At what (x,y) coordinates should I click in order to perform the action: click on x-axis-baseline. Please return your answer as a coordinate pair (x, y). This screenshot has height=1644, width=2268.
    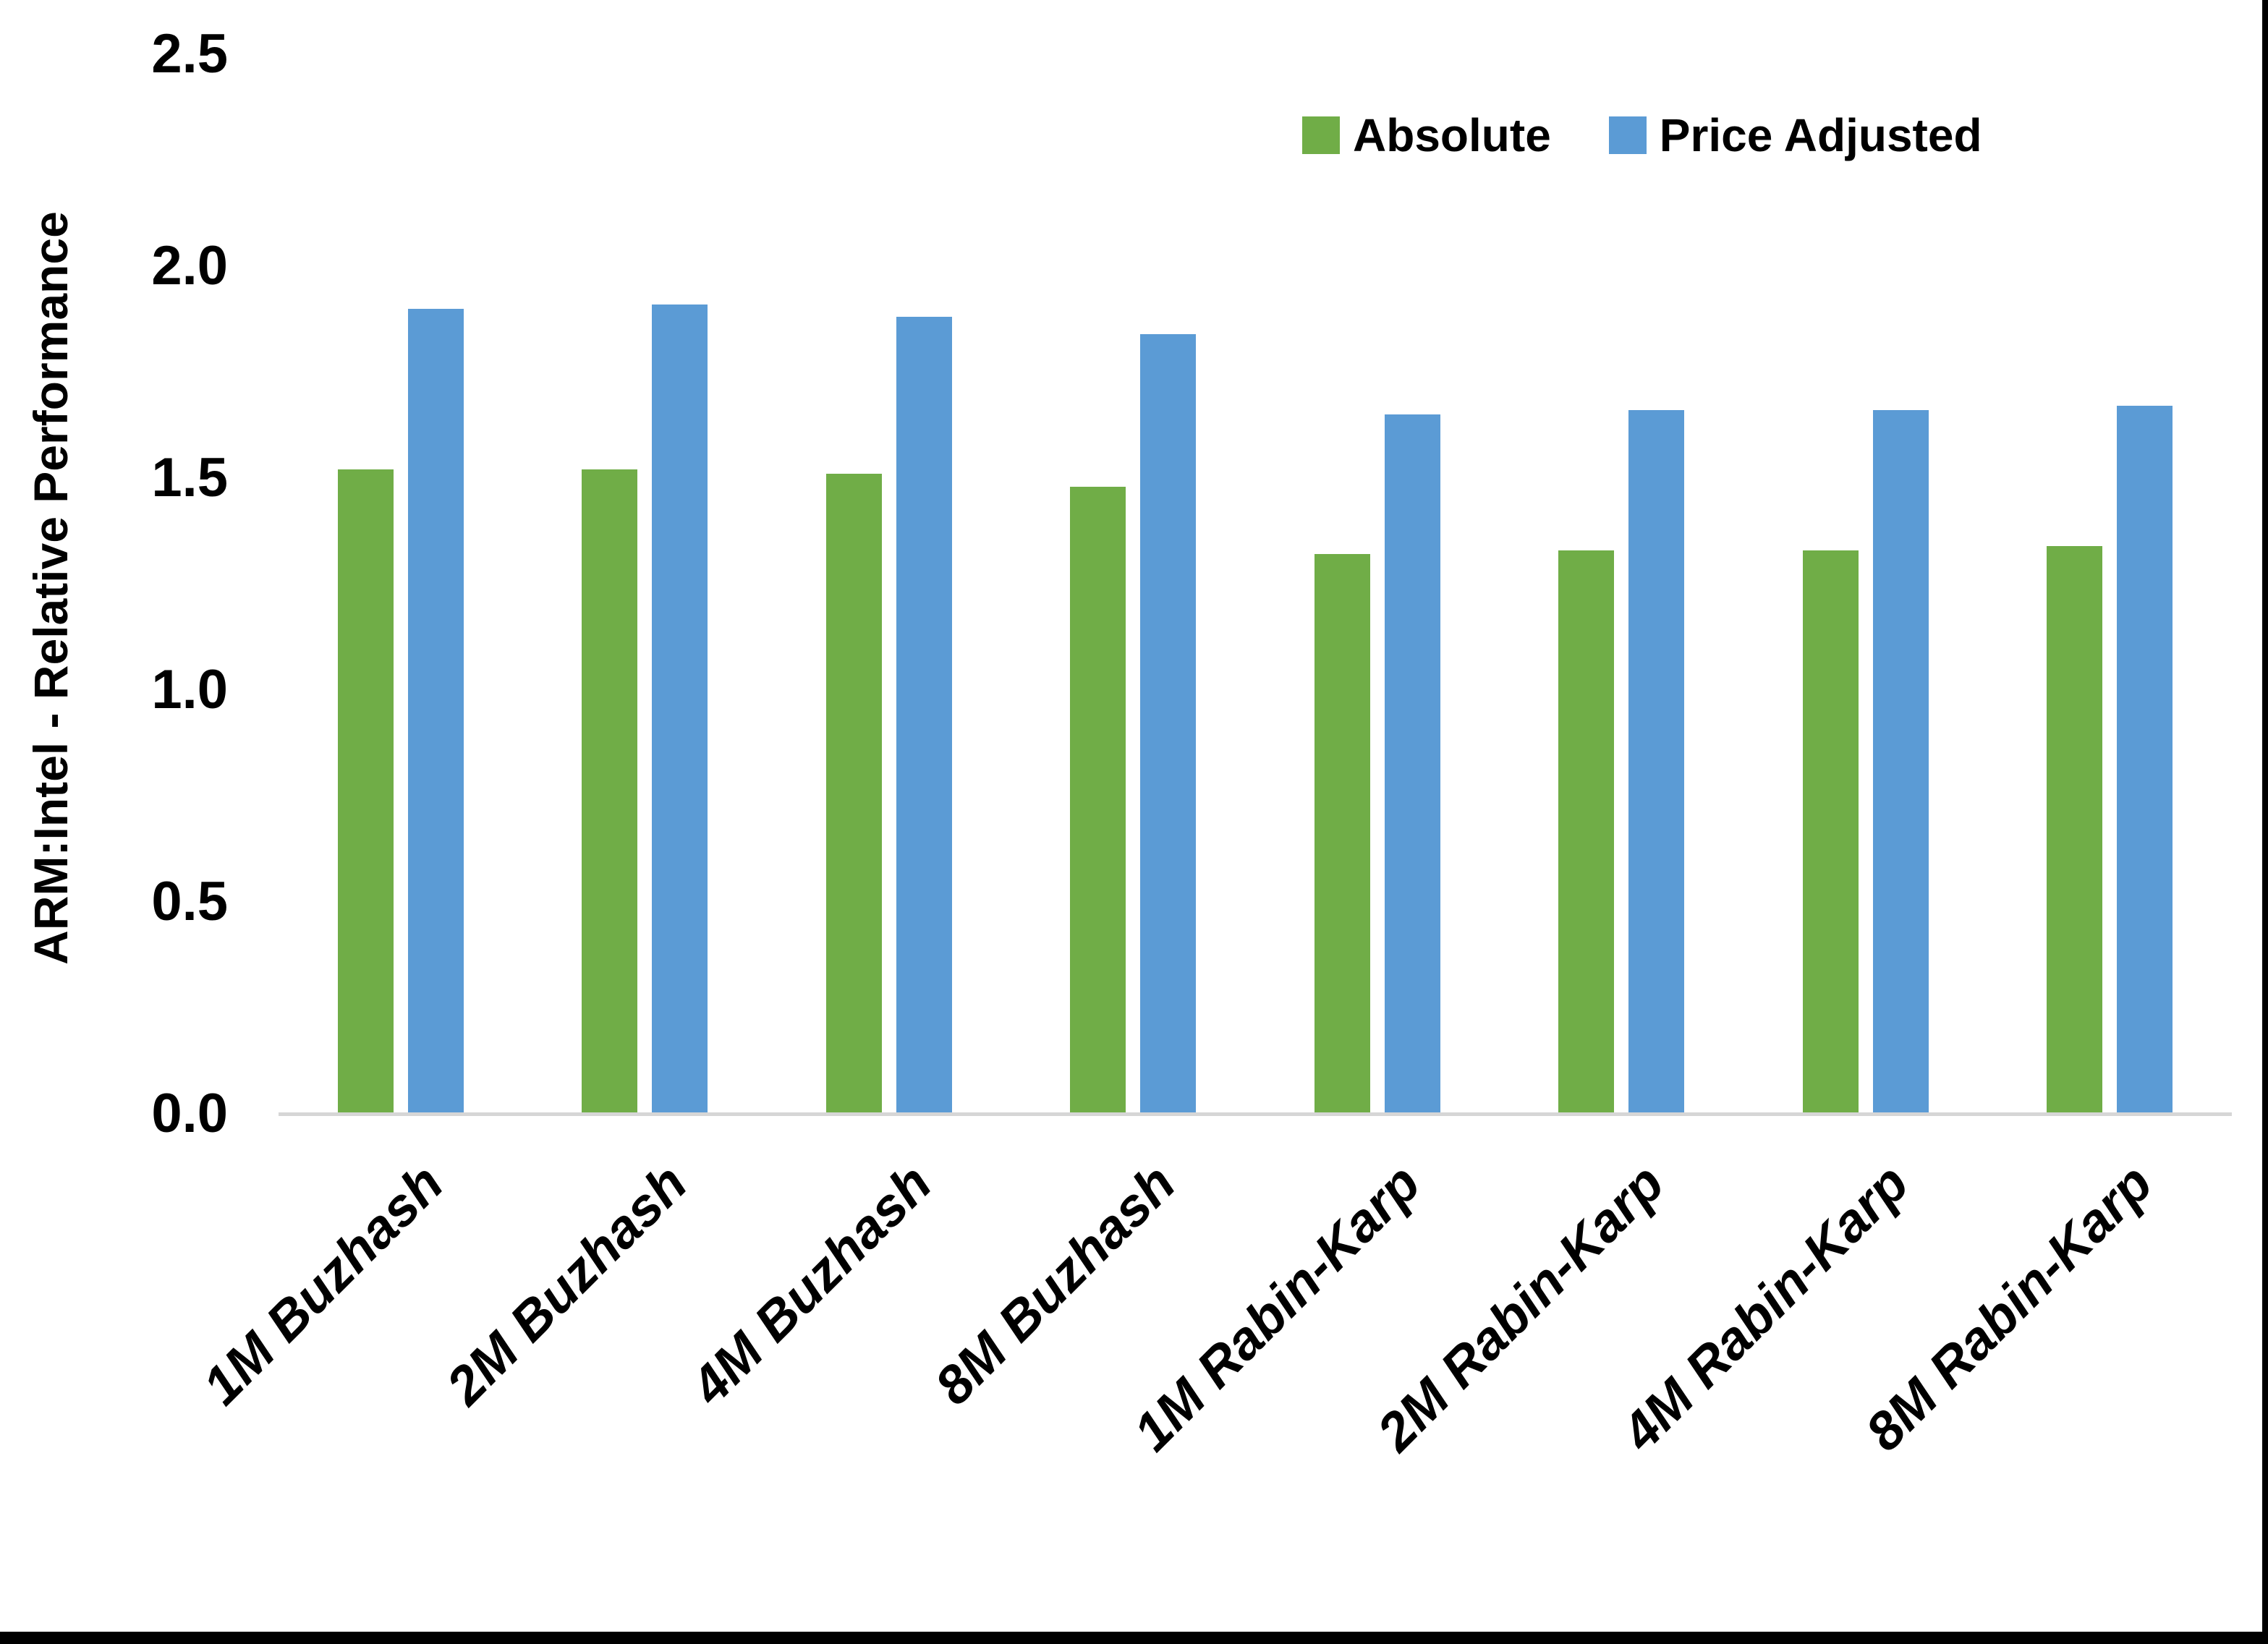
    Looking at the image, I should click on (1255, 1114).